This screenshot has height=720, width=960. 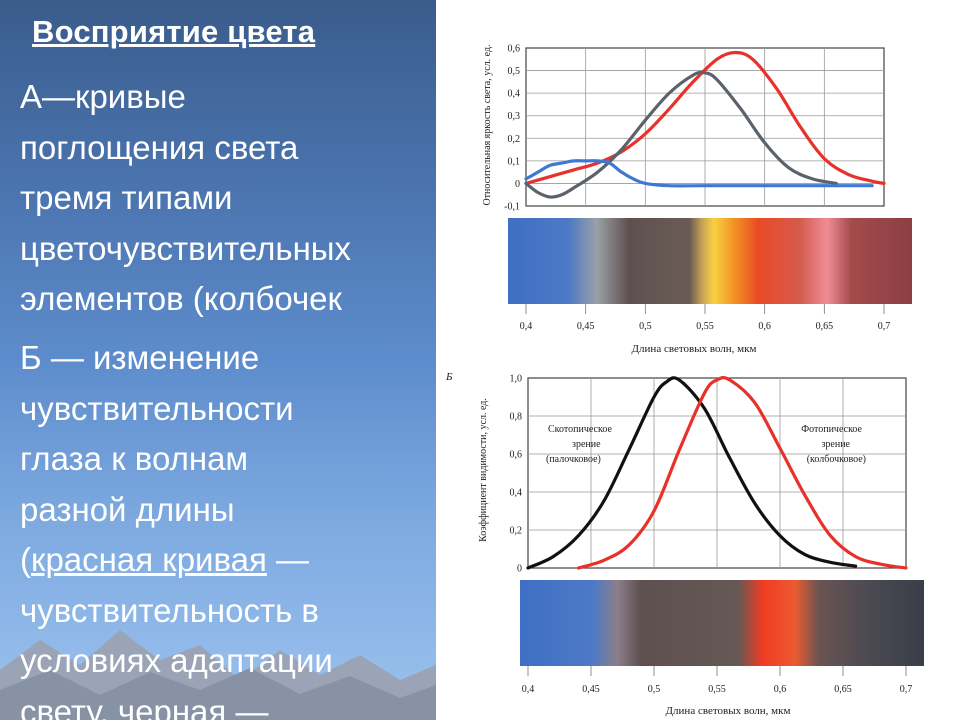 What do you see at coordinates (149, 559) in the screenshot?
I see `red-curve-link: красная кривая` at bounding box center [149, 559].